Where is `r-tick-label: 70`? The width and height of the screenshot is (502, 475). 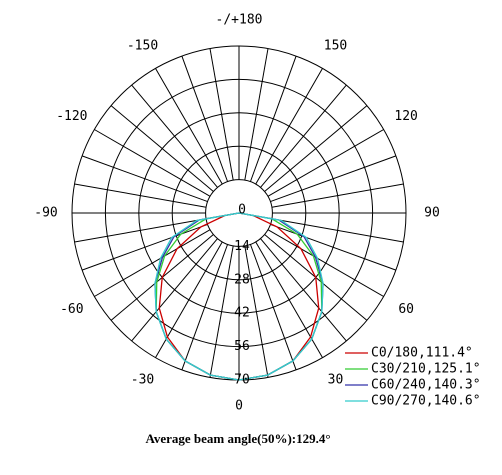
r-tick-label: 70 is located at coordinates (242, 380).